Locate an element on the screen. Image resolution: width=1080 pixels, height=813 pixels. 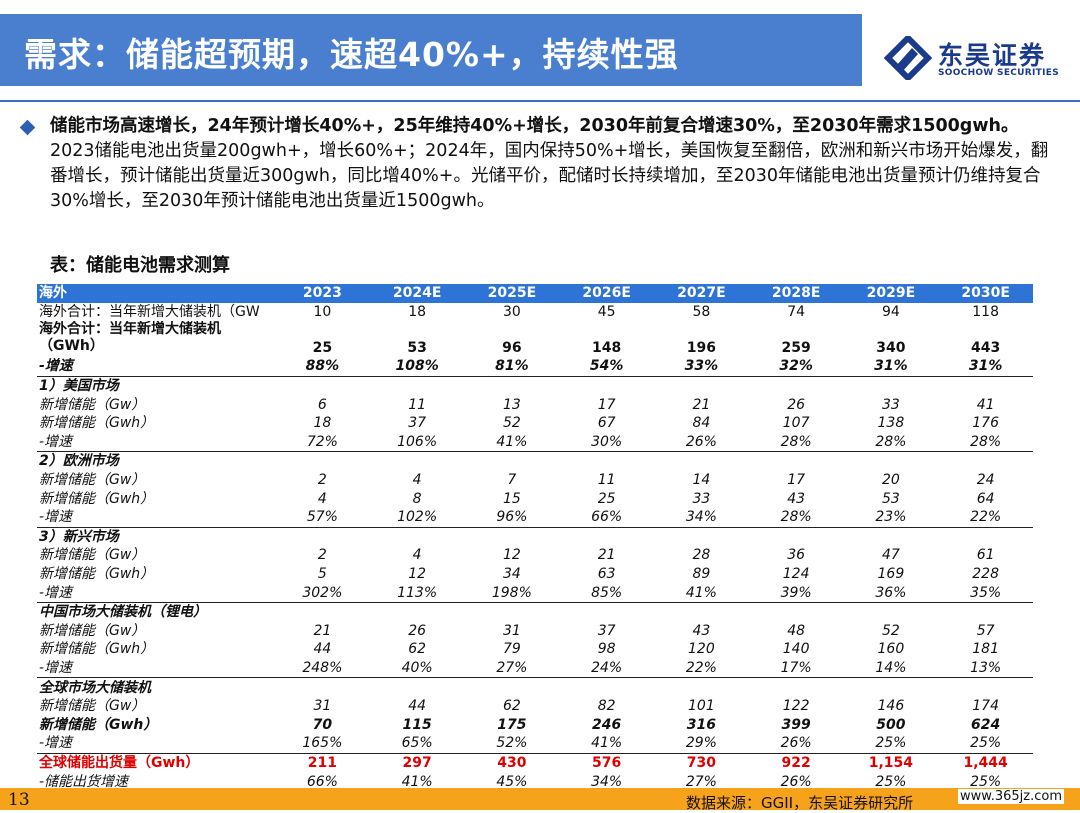
row-label: 海外合计：当年新增大储装机（GWh） is located at coordinates (130, 338).